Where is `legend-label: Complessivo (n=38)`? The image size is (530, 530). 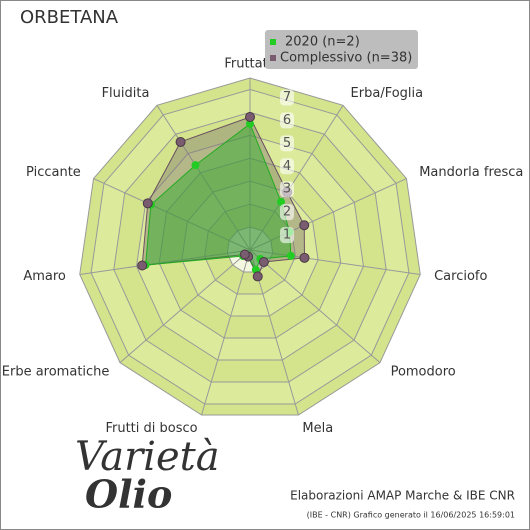
legend-label: Complessivo (n=38) is located at coordinates (346, 58).